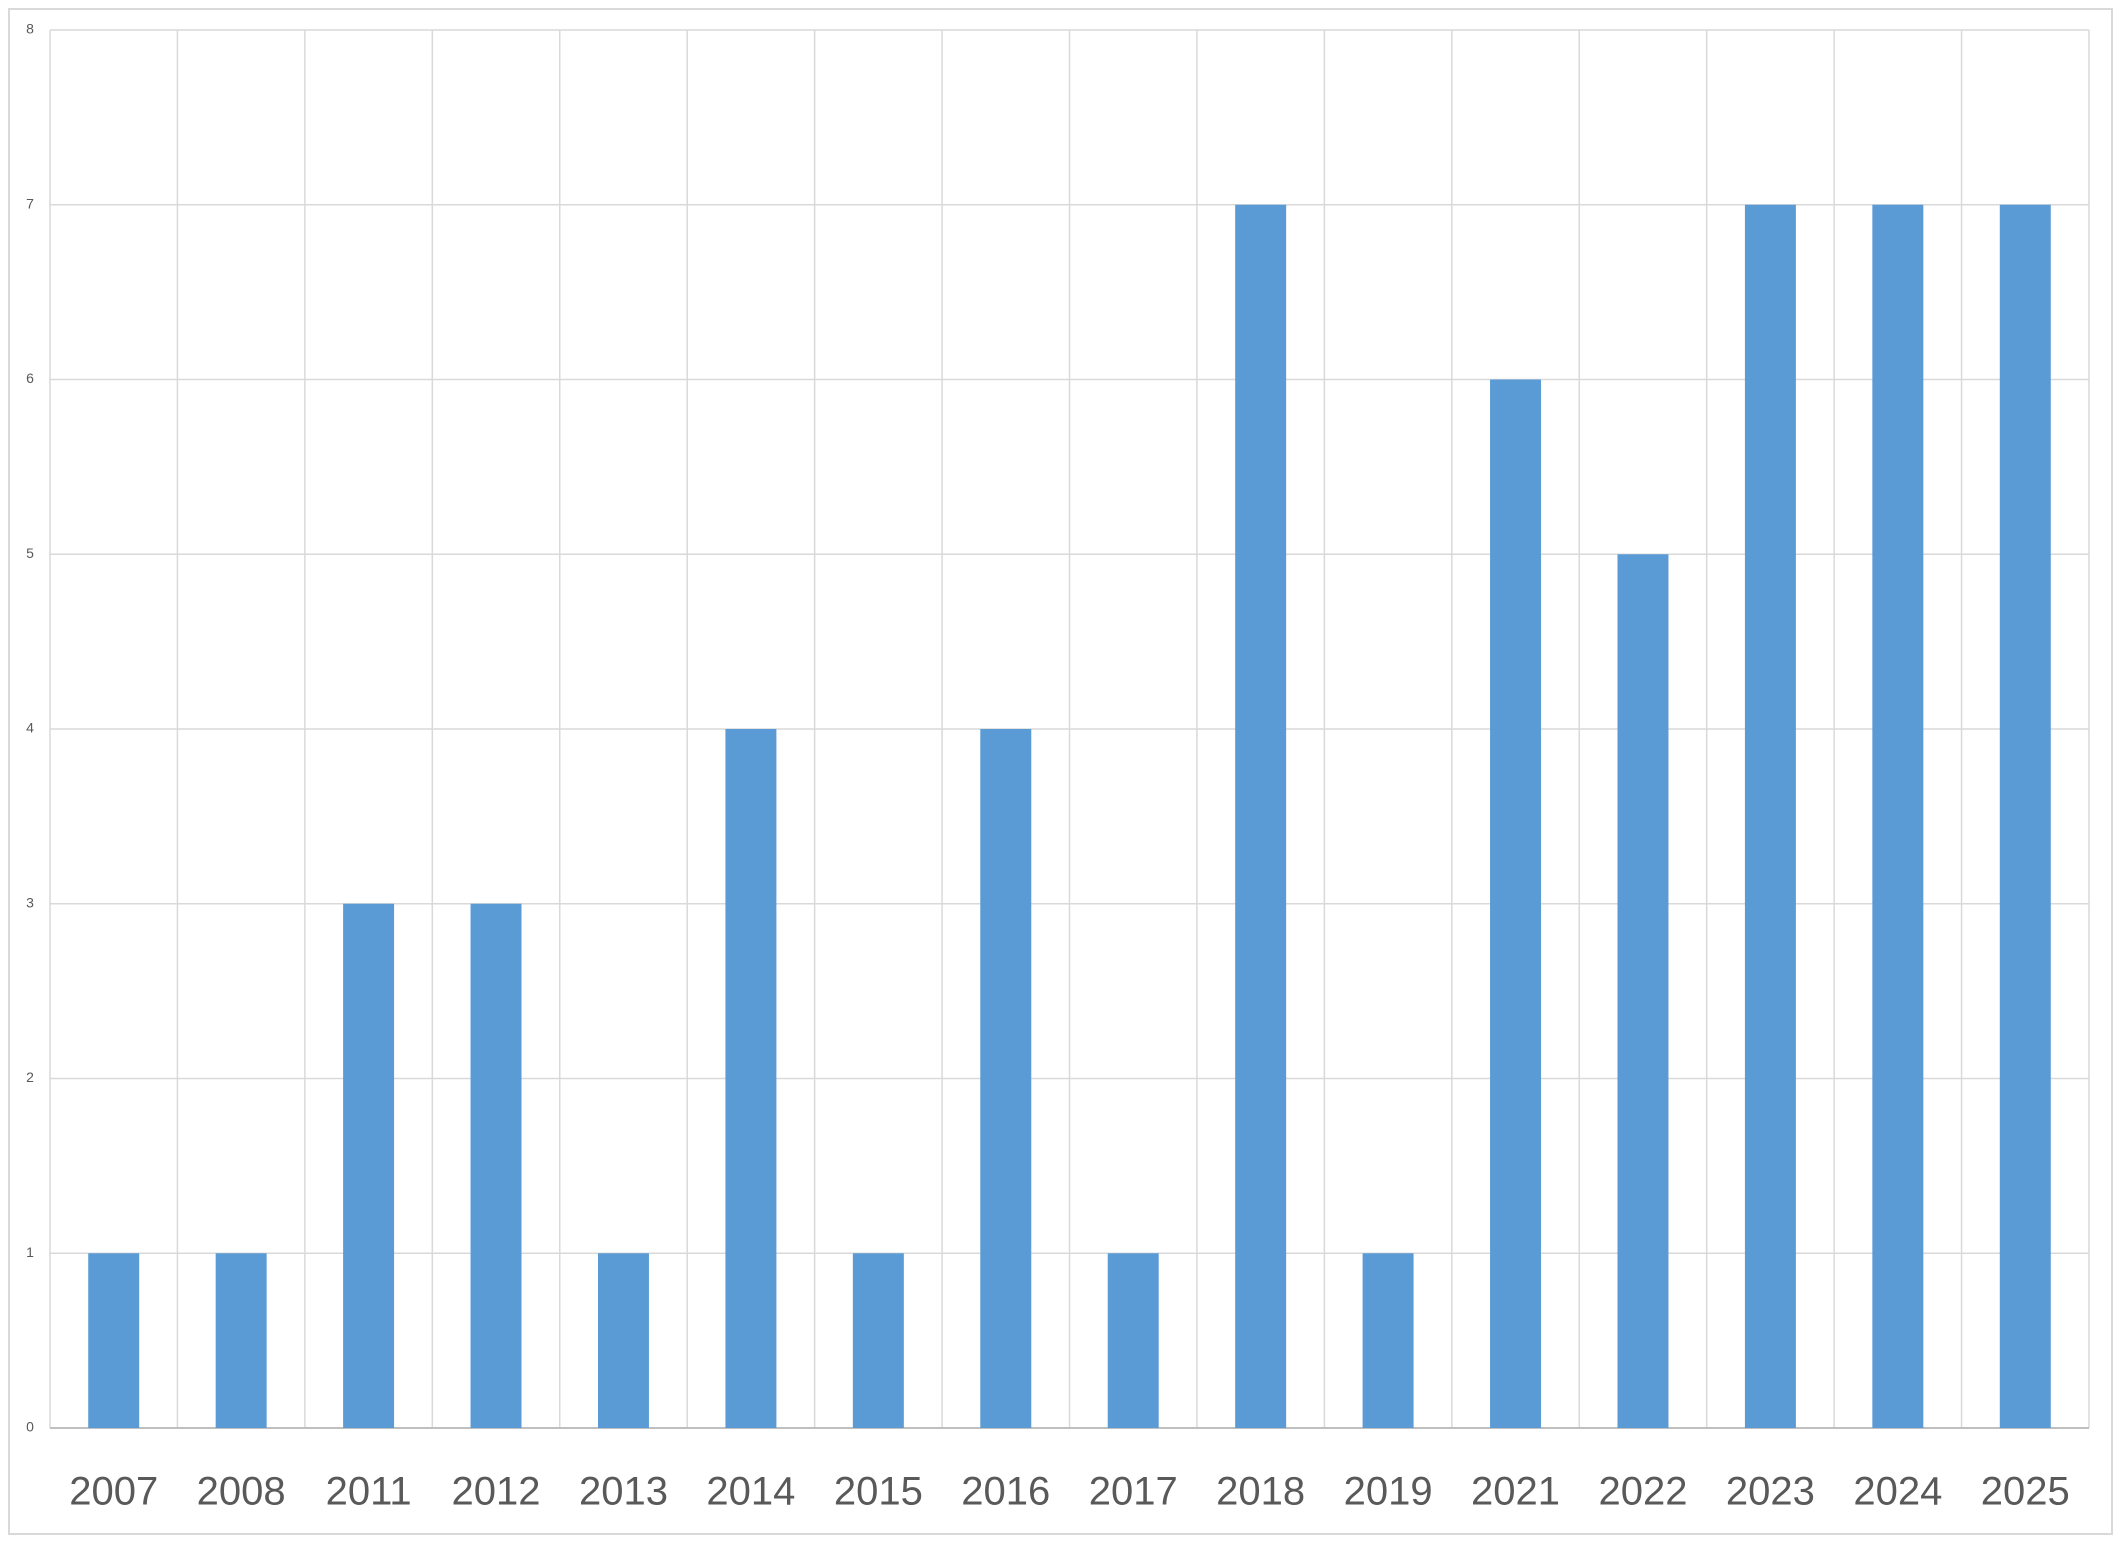 This screenshot has height=1545, width=2123. Describe the element at coordinates (750, 1492) in the screenshot. I see `x-tick-label: 2014` at that location.